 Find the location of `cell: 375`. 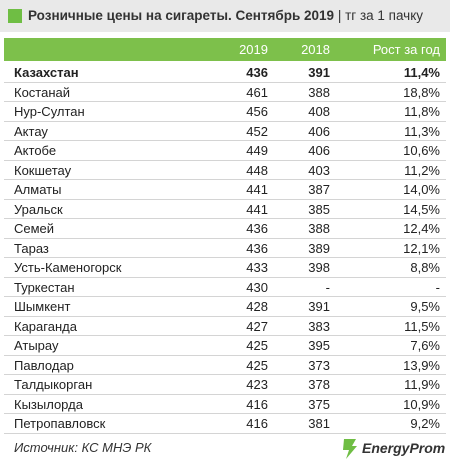

cell: 375 is located at coordinates (319, 404).